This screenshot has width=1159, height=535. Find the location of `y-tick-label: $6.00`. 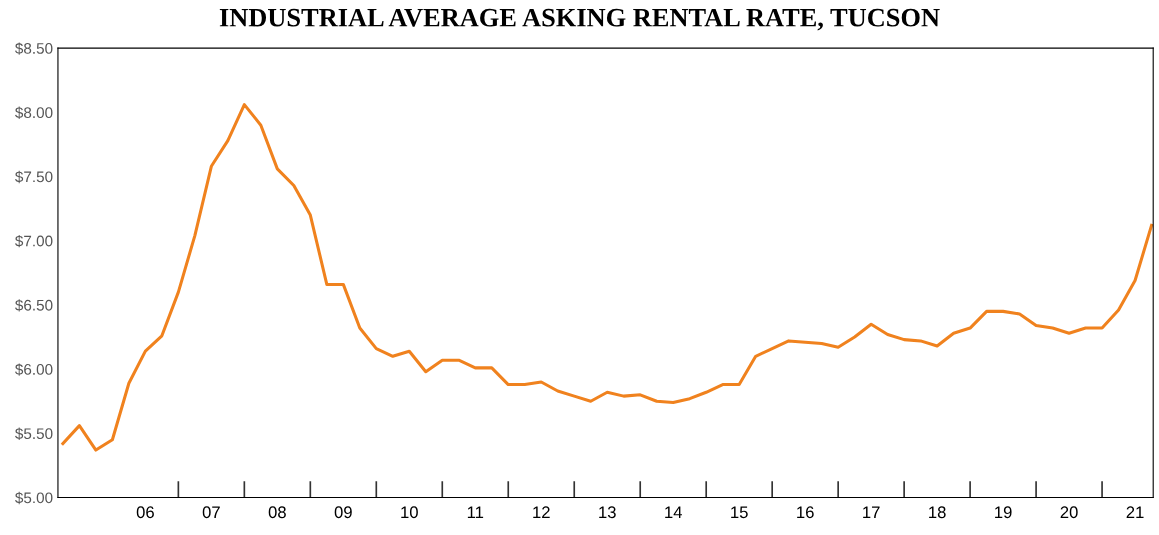

y-tick-label: $6.00 is located at coordinates (34, 369).